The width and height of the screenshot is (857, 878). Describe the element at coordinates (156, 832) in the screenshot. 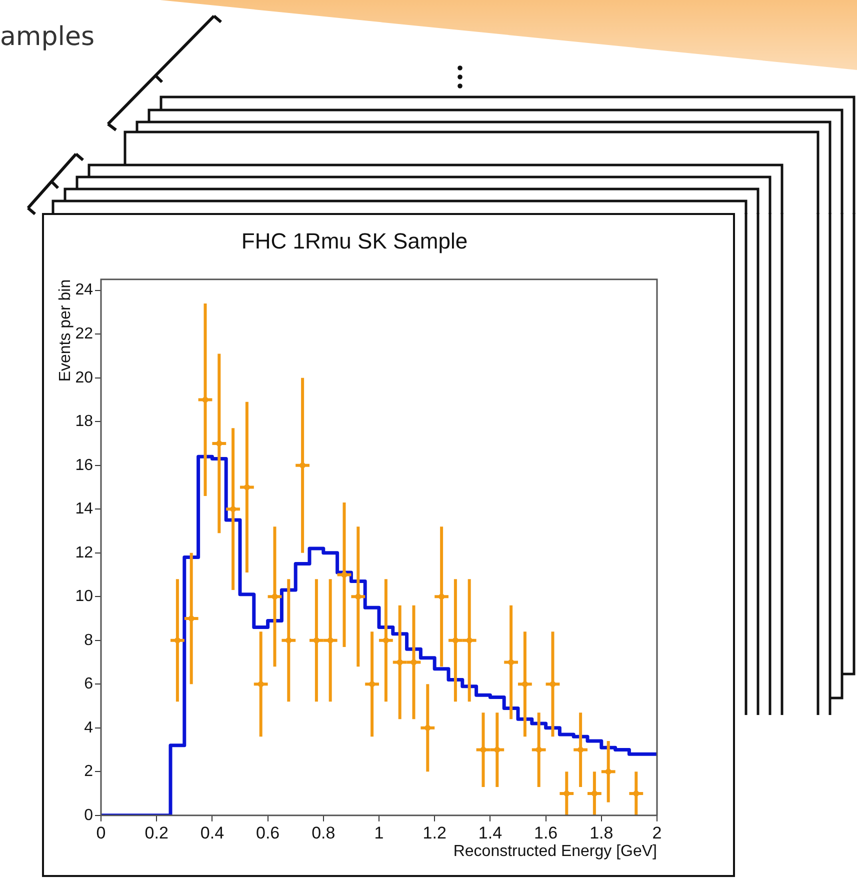

I see `x-tick-label: 0.2` at that location.